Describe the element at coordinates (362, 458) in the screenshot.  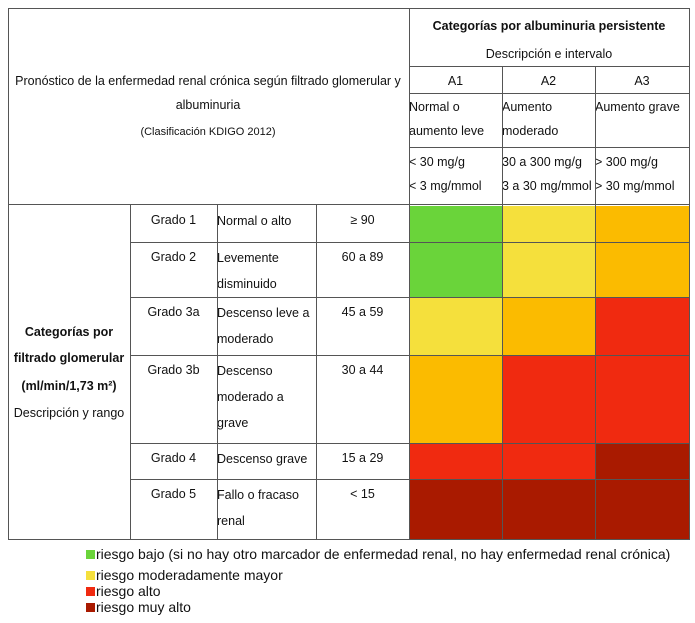
I see `gfr-range-cell: 15 a 29` at that location.